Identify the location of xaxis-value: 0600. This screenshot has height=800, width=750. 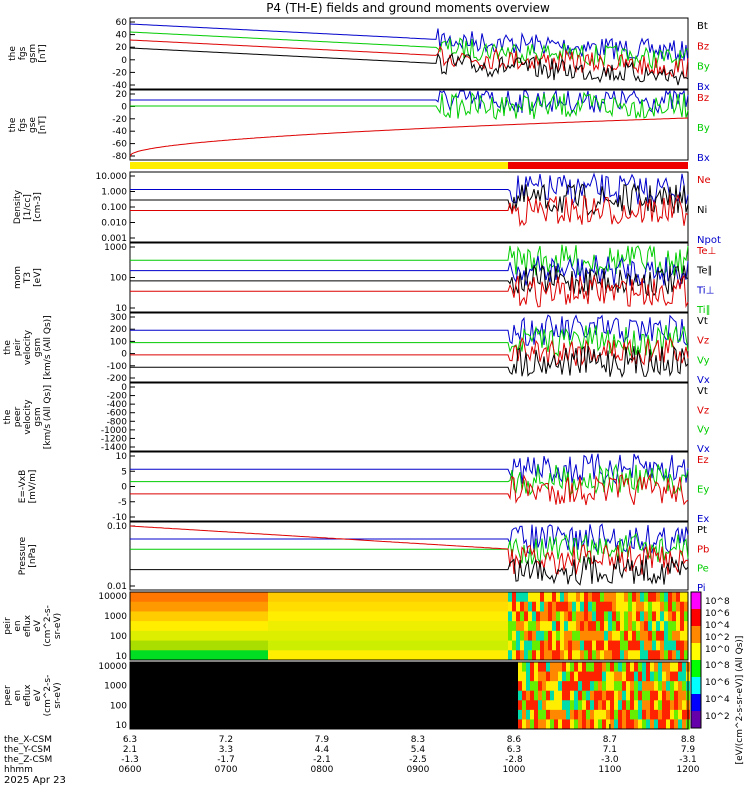
(130, 770).